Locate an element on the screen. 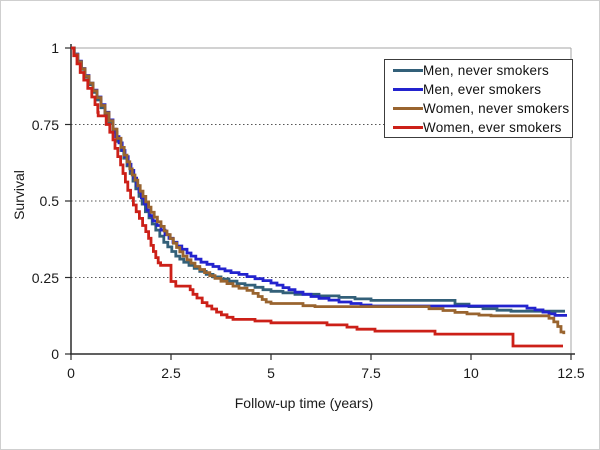  legend-item-men-ever-smokers: Men, ever smokers is located at coordinates (482, 89).